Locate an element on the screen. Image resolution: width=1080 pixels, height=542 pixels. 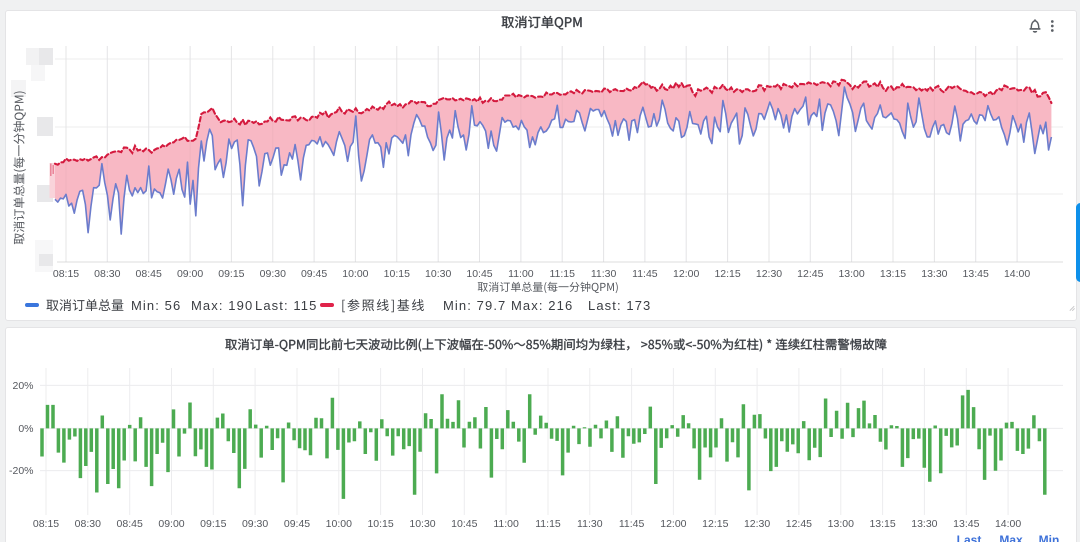
svg-text: Max: 216 is located at coordinates (542, 305).